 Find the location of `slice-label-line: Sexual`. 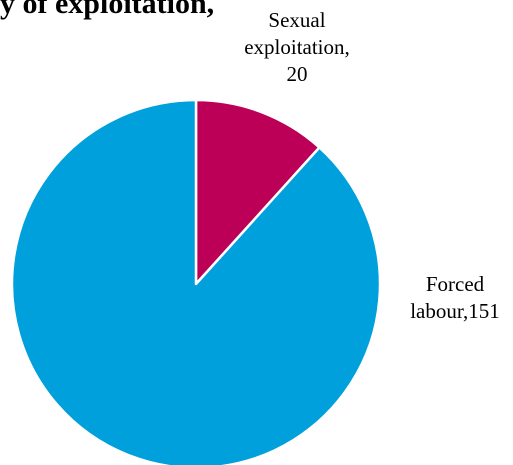

slice-label-line: Sexual is located at coordinates (297, 20).